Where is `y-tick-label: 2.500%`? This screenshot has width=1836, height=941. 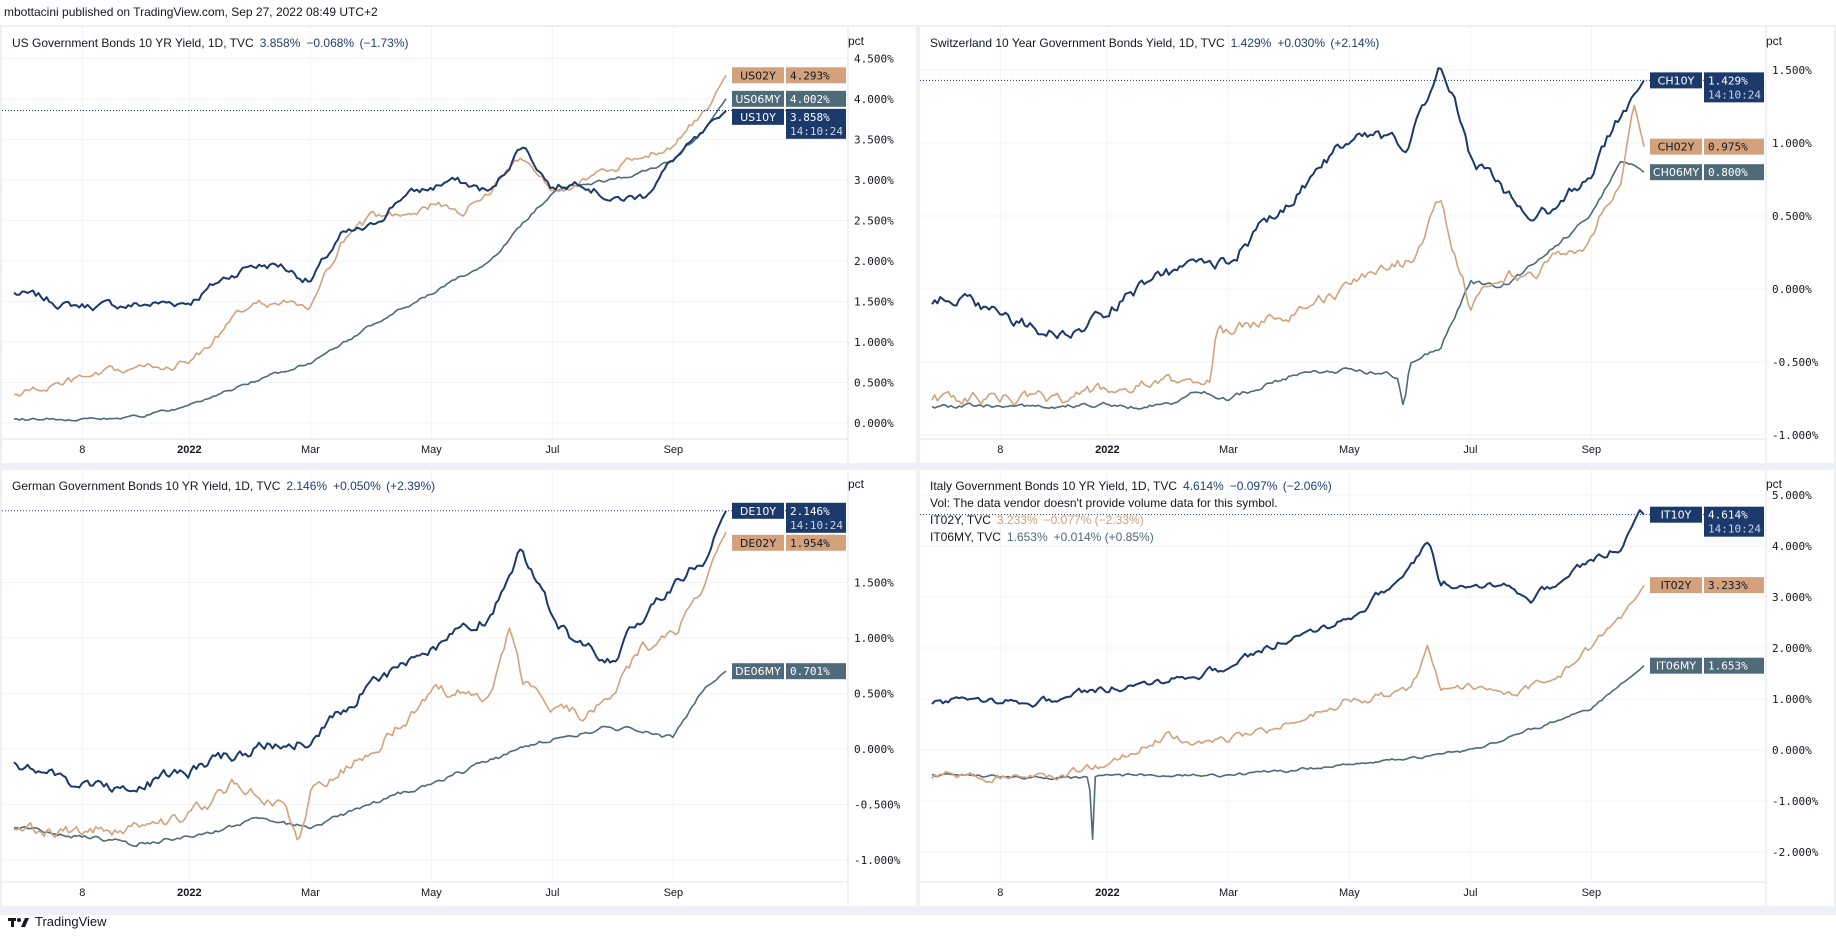 y-tick-label: 2.500% is located at coordinates (874, 221).